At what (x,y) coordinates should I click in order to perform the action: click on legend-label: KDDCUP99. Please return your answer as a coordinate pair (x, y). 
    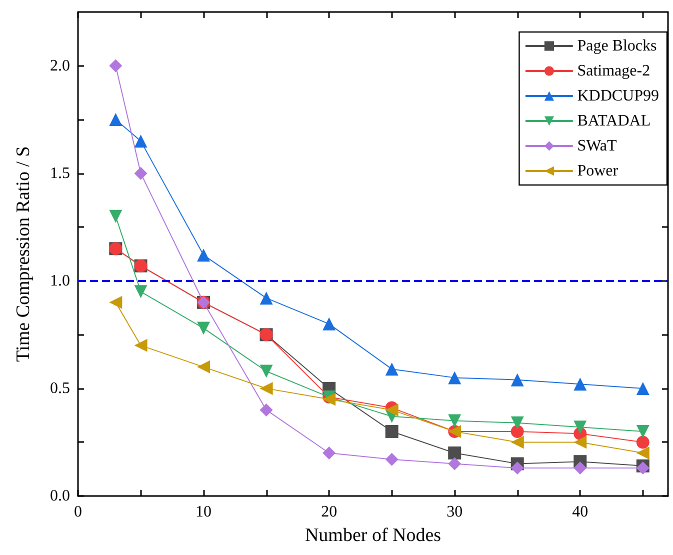
    Looking at the image, I should click on (618, 96).